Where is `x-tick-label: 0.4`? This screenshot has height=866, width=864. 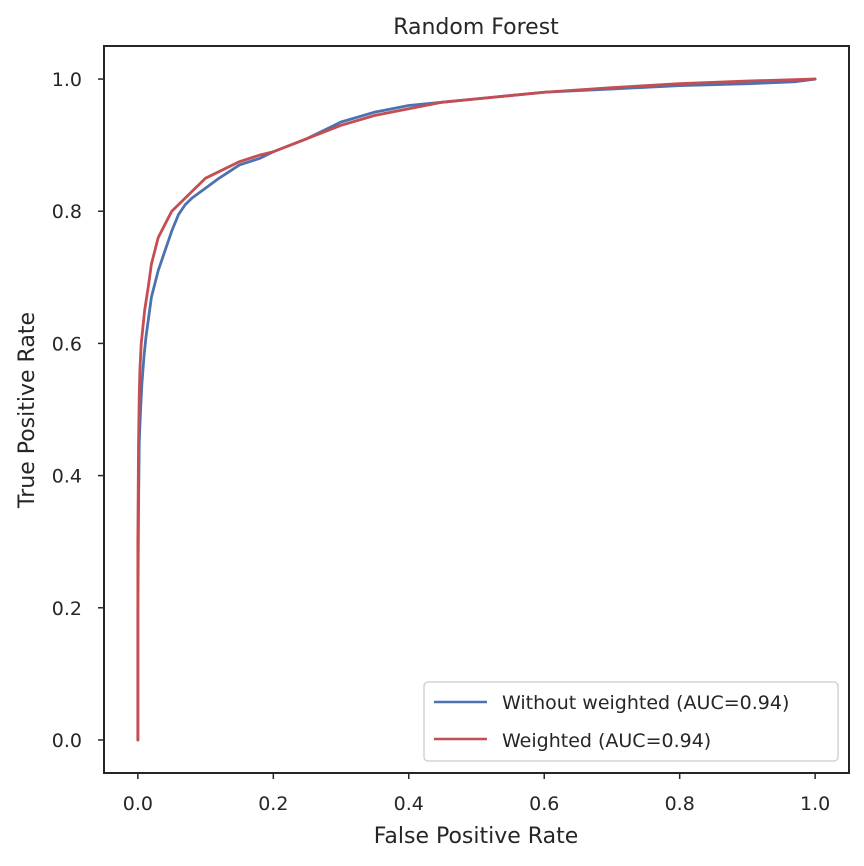
x-tick-label: 0.4 is located at coordinates (409, 804).